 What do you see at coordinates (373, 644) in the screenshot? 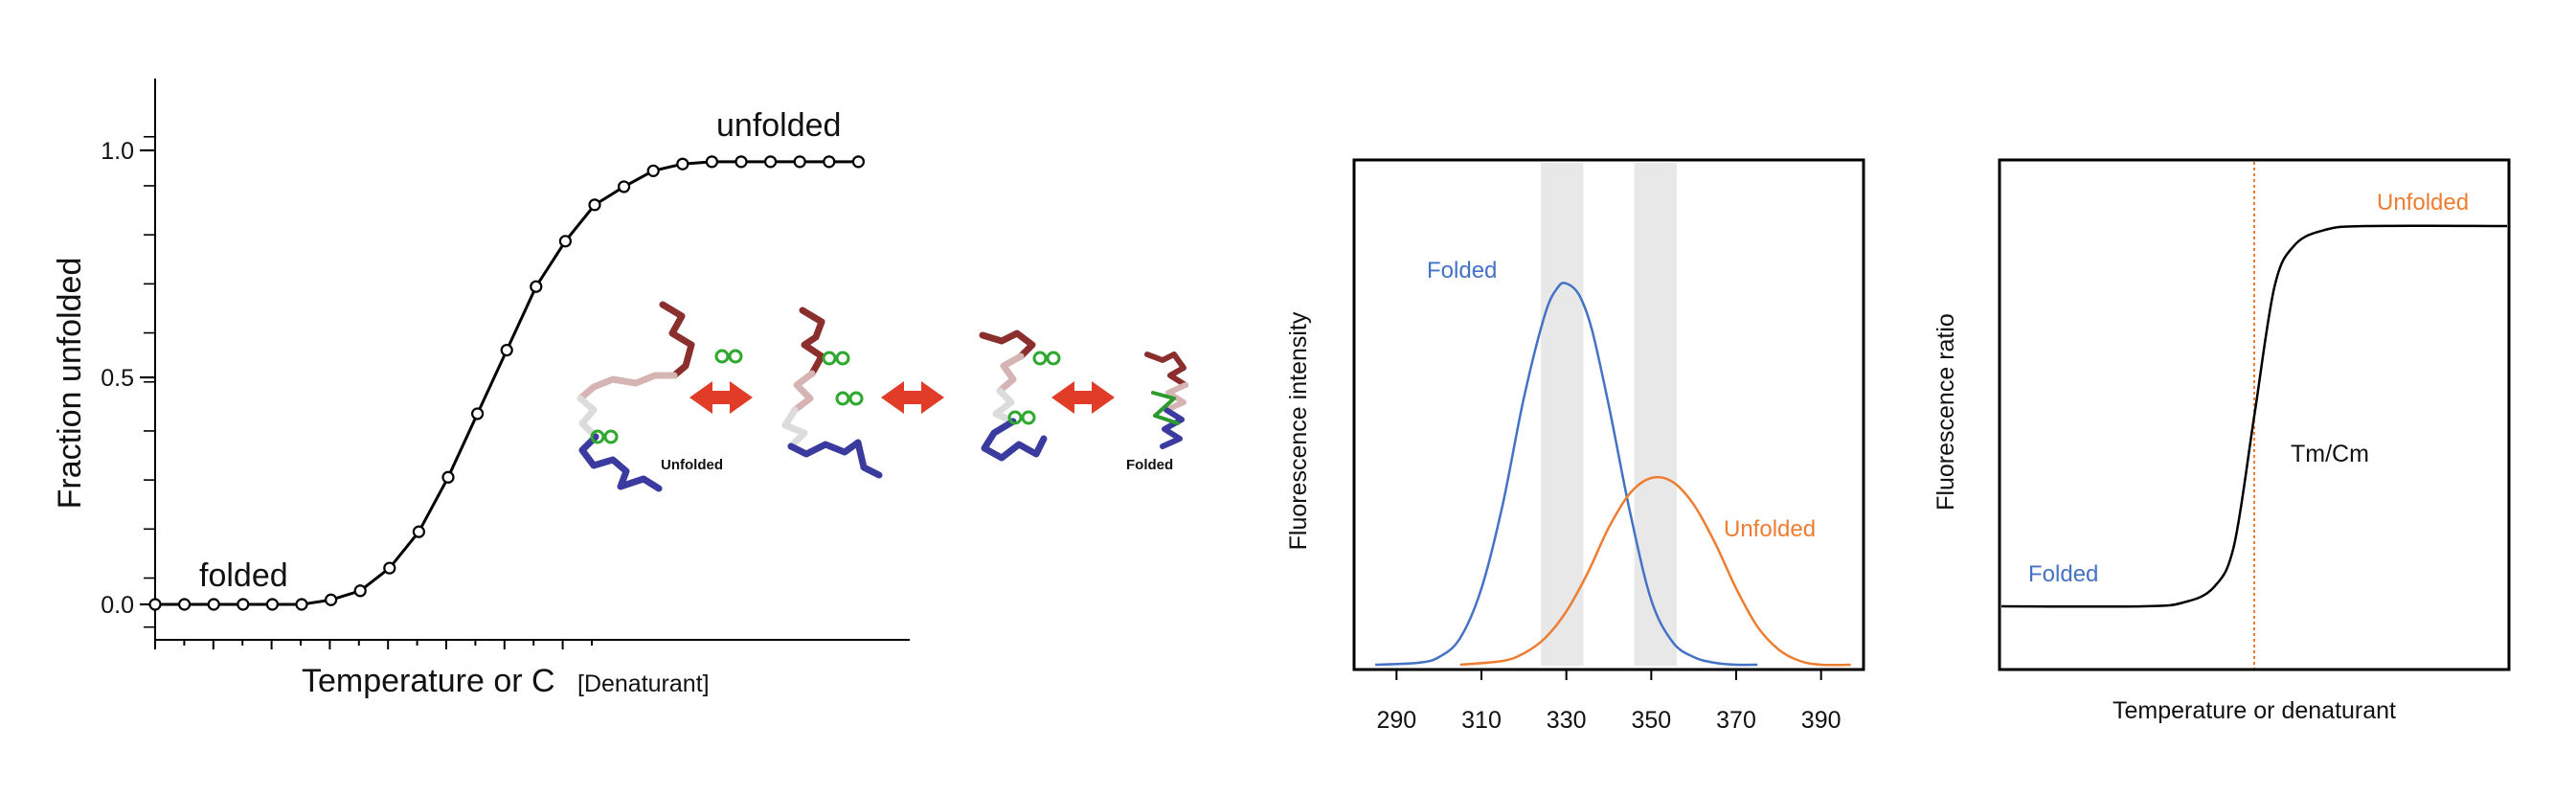
I see `x-axis-ticks` at bounding box center [373, 644].